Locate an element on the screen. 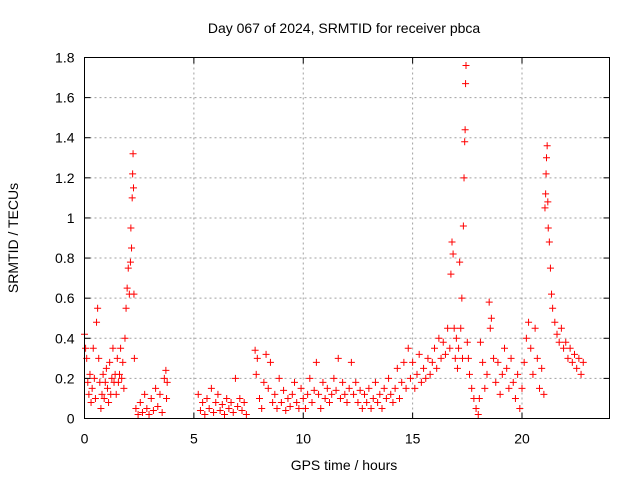 The width and height of the screenshot is (640, 480). y-tick-label: 0.2 is located at coordinates (65, 378).